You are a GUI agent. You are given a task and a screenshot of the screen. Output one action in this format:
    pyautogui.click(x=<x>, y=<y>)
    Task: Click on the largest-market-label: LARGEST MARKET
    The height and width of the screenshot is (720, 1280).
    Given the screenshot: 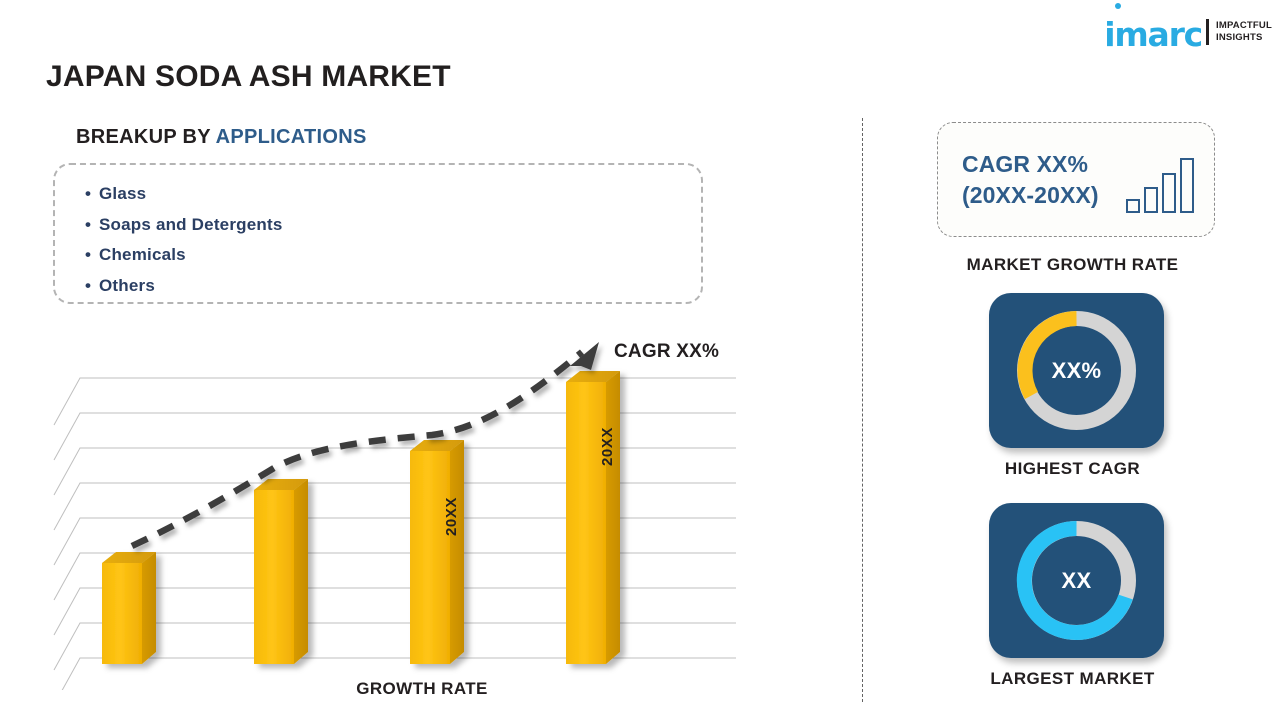 What is the action you would take?
    pyautogui.click(x=1072, y=678)
    